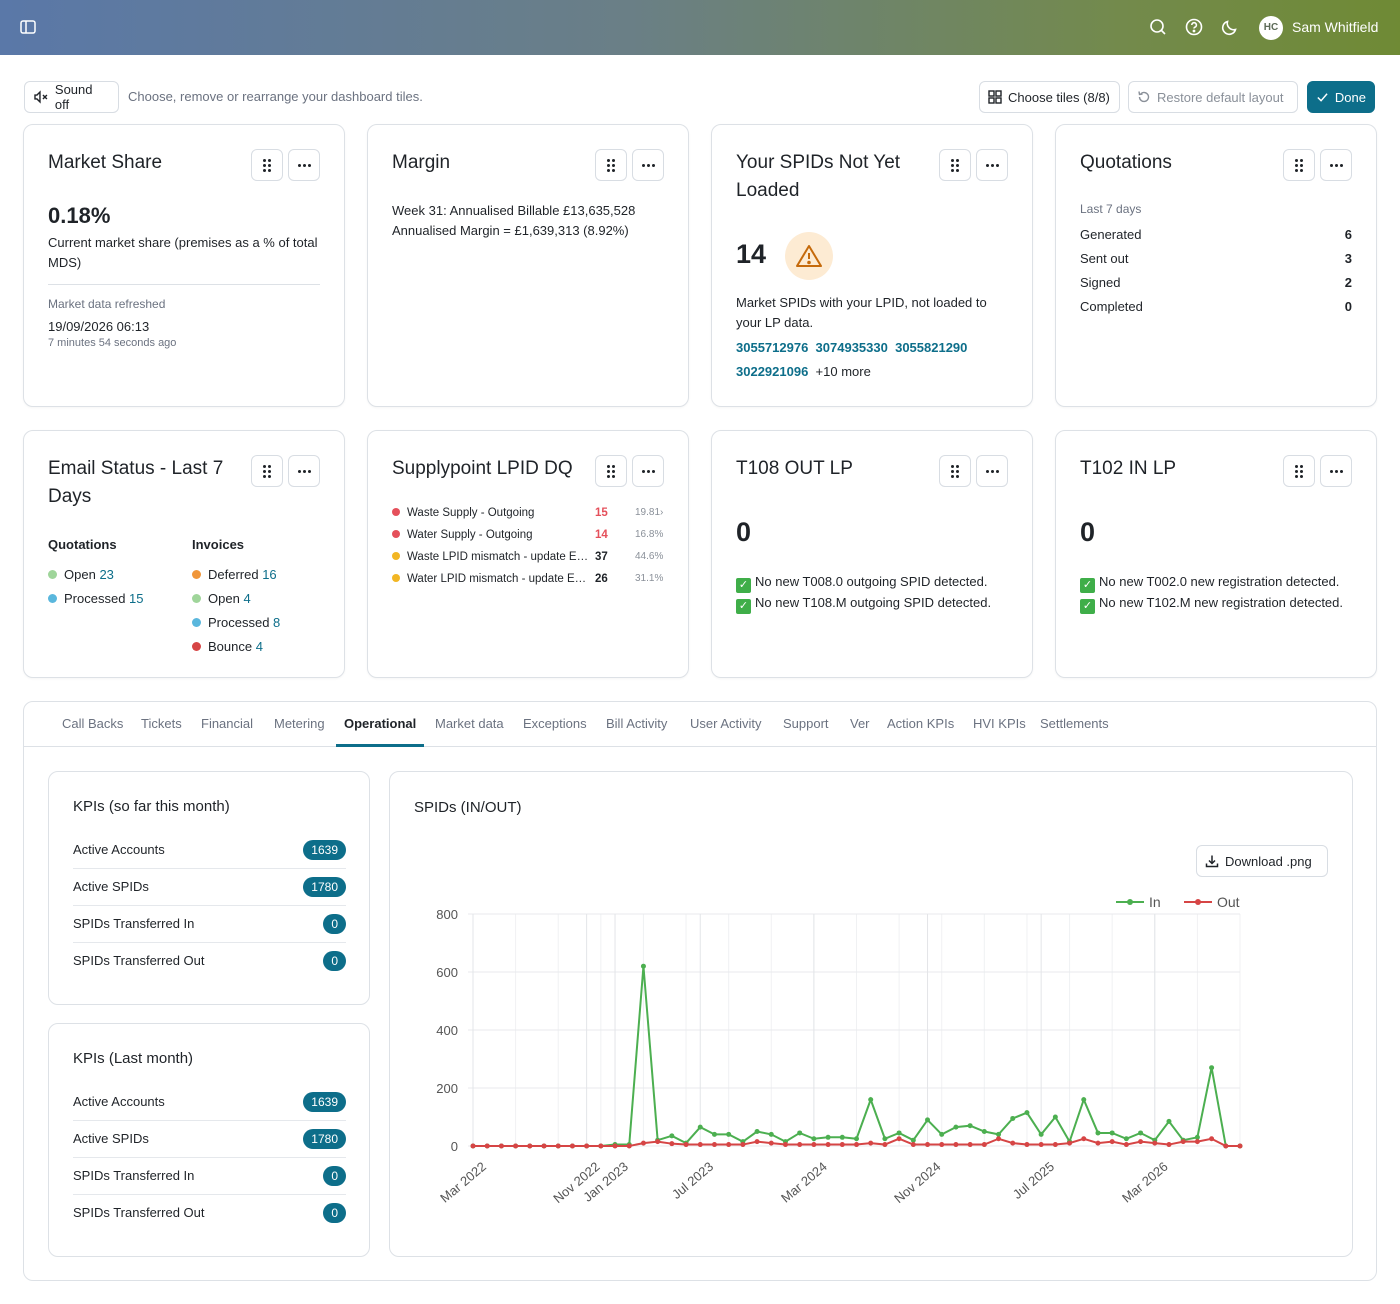 This screenshot has width=1400, height=1304. I want to click on spid-link: 3074935330, so click(851, 347).